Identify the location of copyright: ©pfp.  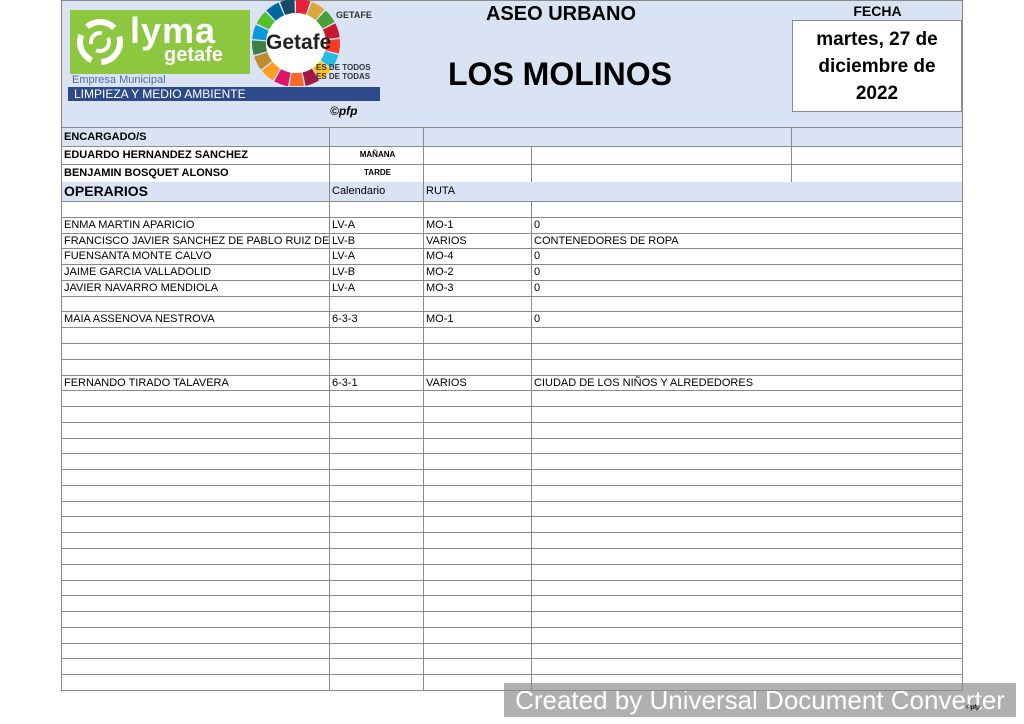
(344, 111).